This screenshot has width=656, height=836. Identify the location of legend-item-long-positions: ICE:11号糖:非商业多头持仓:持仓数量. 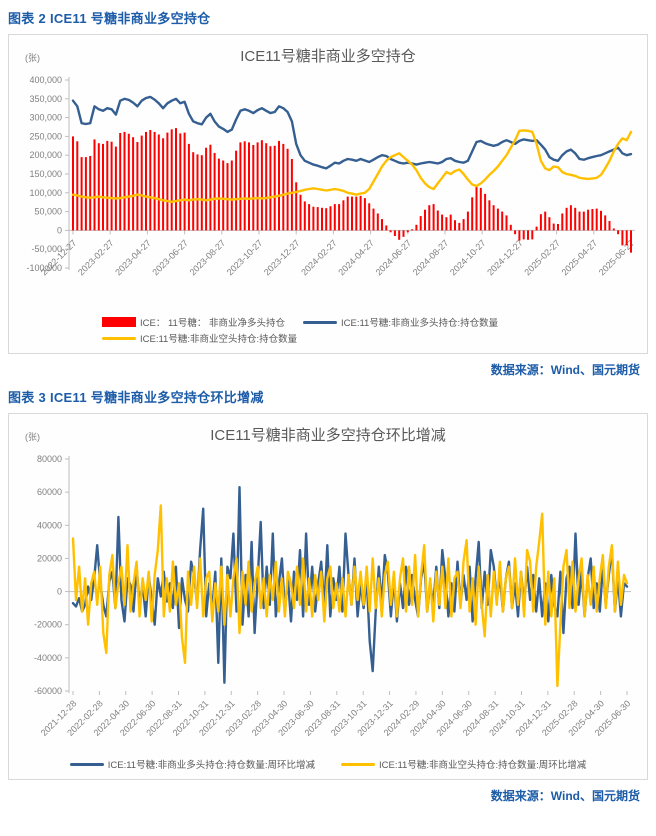
(400, 322).